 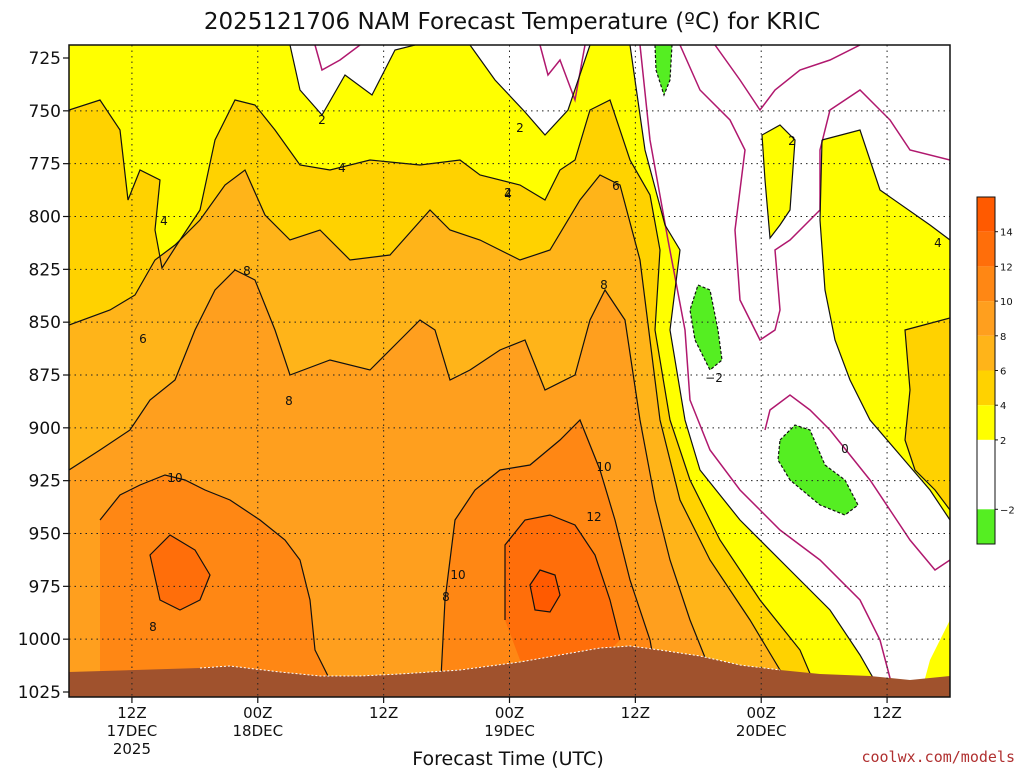 I want to click on contour-12-b, so click(x=562, y=577).